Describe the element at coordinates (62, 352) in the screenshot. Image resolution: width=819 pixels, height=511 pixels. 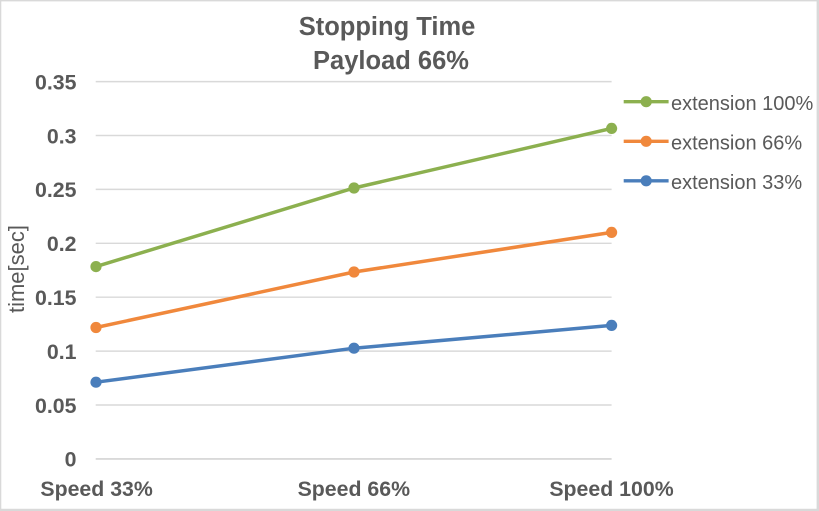
I see `svg-text: 0.1` at that location.